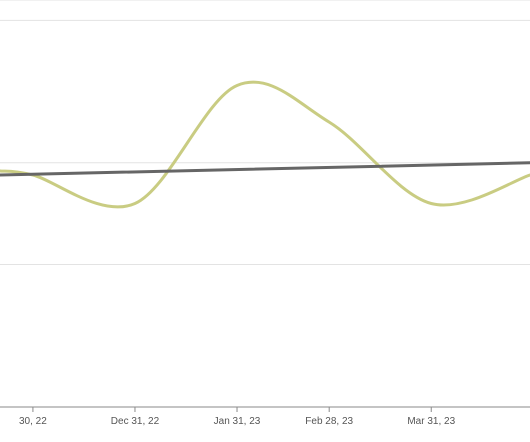 The image size is (530, 442). What do you see at coordinates (431, 421) in the screenshot?
I see `x-tick-label-4: Mar 31, 23` at bounding box center [431, 421].